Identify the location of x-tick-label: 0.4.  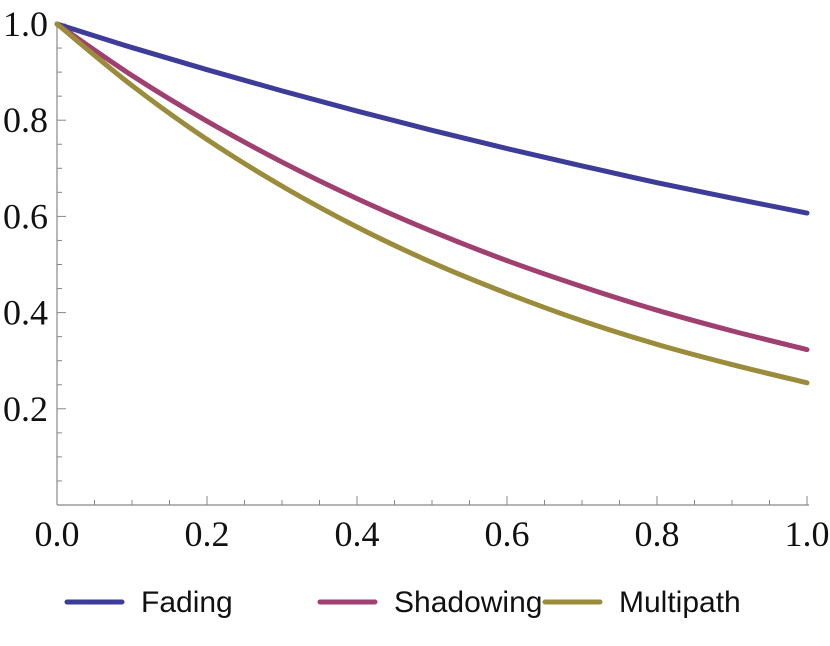
(357, 534).